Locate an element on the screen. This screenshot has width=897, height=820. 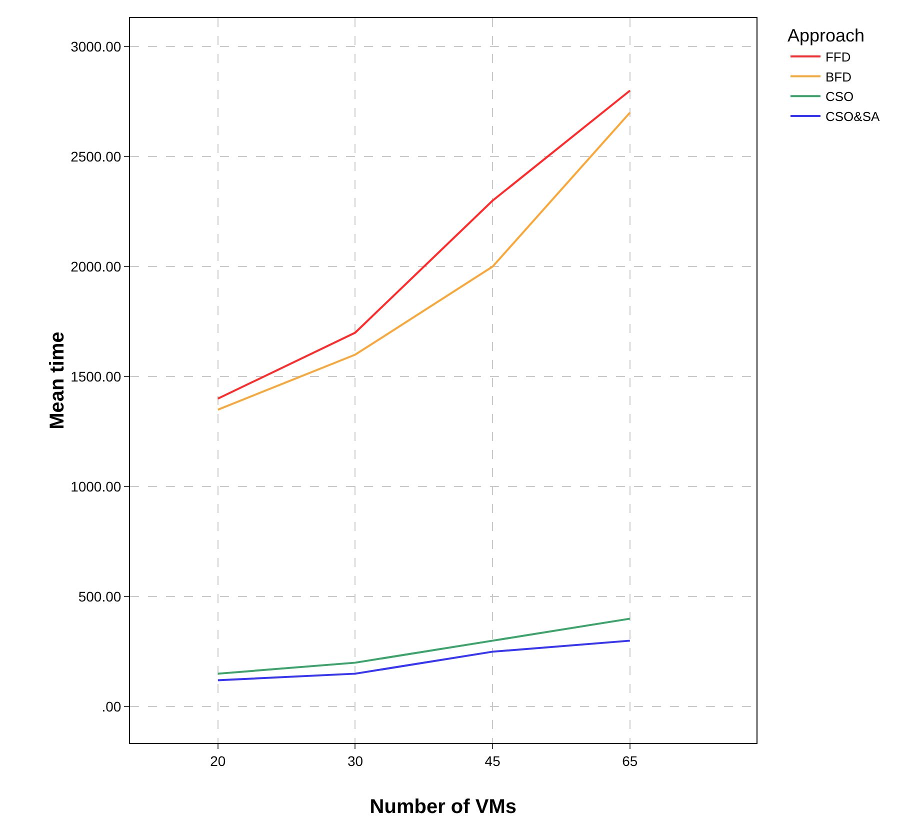
x-tick-label: 65 is located at coordinates (630, 760).